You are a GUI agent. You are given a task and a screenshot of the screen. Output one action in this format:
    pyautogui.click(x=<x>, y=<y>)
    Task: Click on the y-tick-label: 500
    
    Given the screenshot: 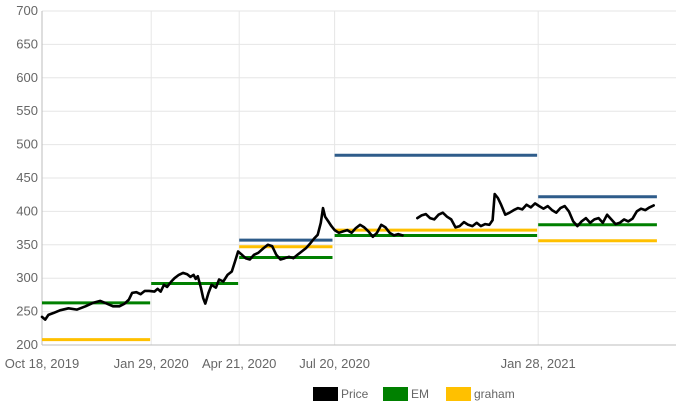 What is the action you would take?
    pyautogui.click(x=27, y=144)
    